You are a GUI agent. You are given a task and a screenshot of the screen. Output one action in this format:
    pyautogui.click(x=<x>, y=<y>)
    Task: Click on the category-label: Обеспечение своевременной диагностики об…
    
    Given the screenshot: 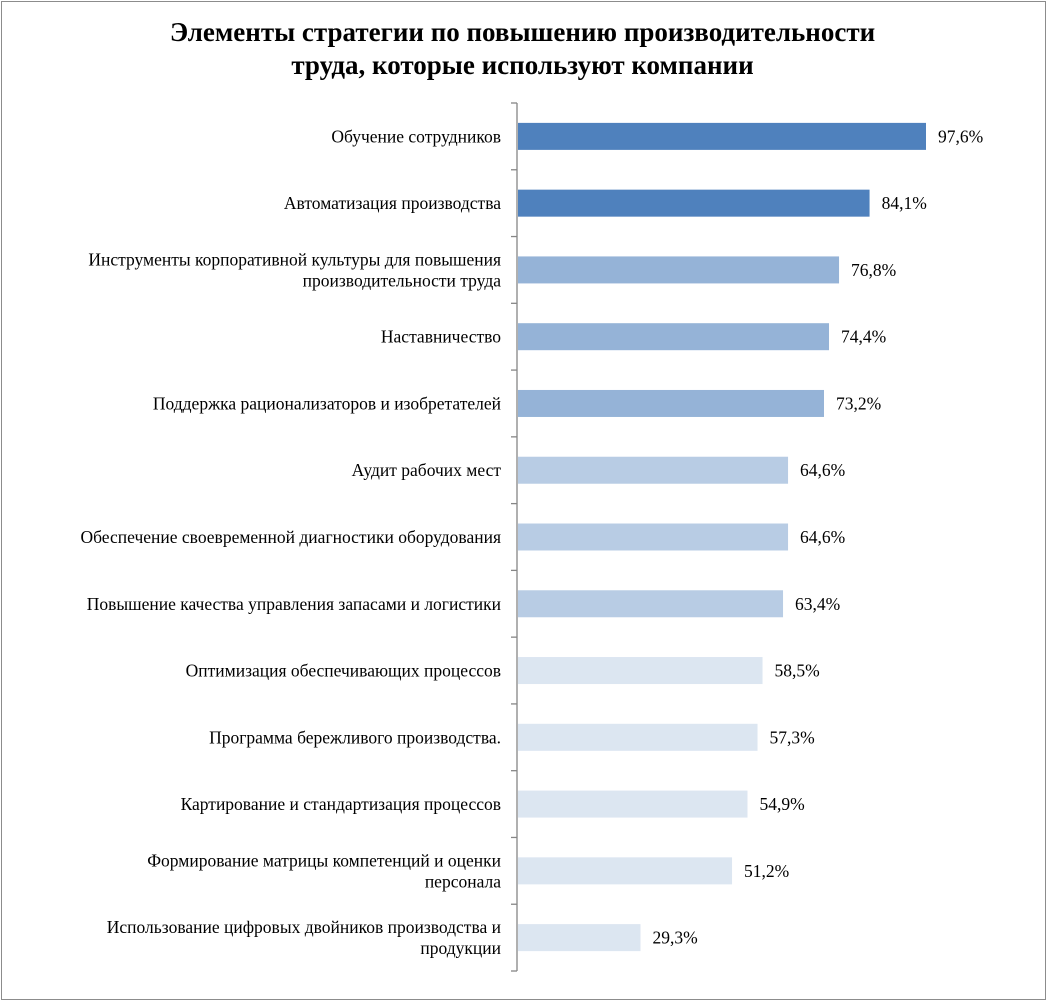 What is the action you would take?
    pyautogui.click(x=291, y=537)
    